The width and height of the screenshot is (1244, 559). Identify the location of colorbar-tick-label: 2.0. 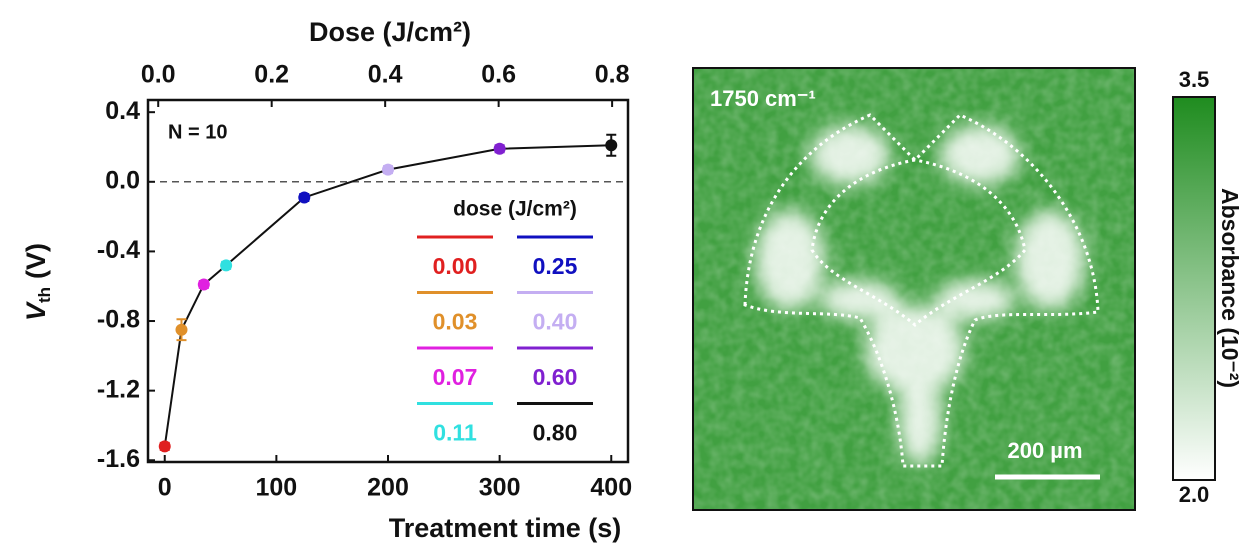
(1194, 494).